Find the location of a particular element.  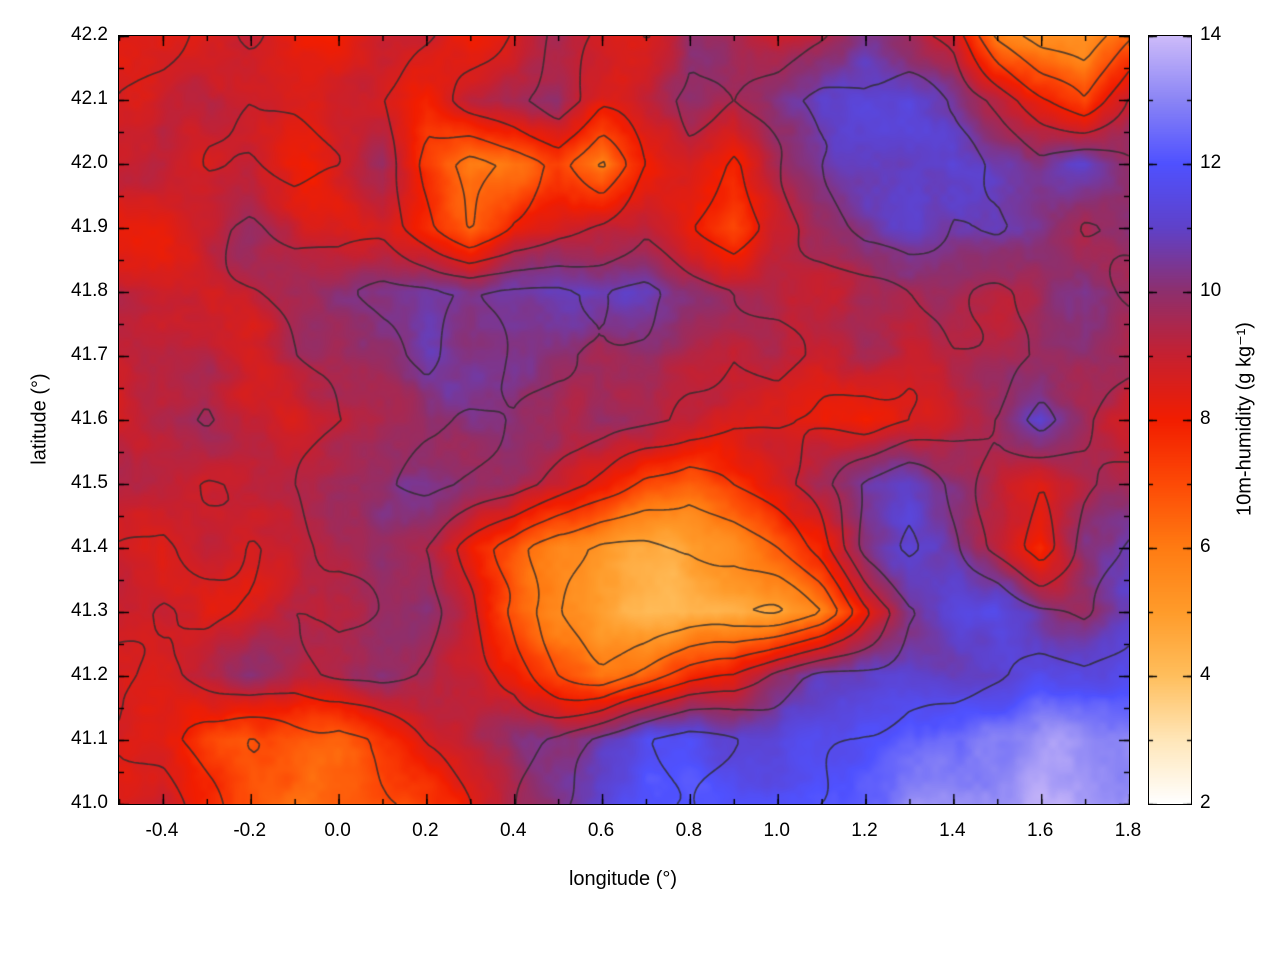

x-tick-label: 0.2 is located at coordinates (425, 830).